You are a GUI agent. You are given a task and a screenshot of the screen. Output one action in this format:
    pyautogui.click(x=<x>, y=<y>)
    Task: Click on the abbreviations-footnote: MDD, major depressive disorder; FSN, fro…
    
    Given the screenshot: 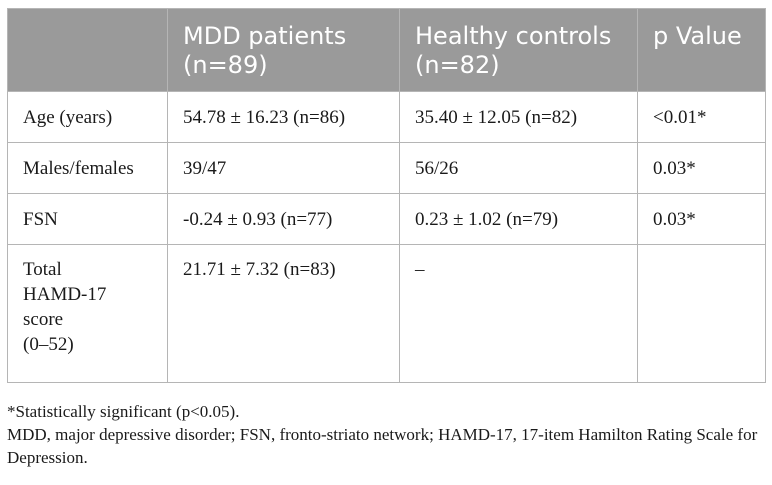 What is the action you would take?
    pyautogui.click(x=382, y=446)
    